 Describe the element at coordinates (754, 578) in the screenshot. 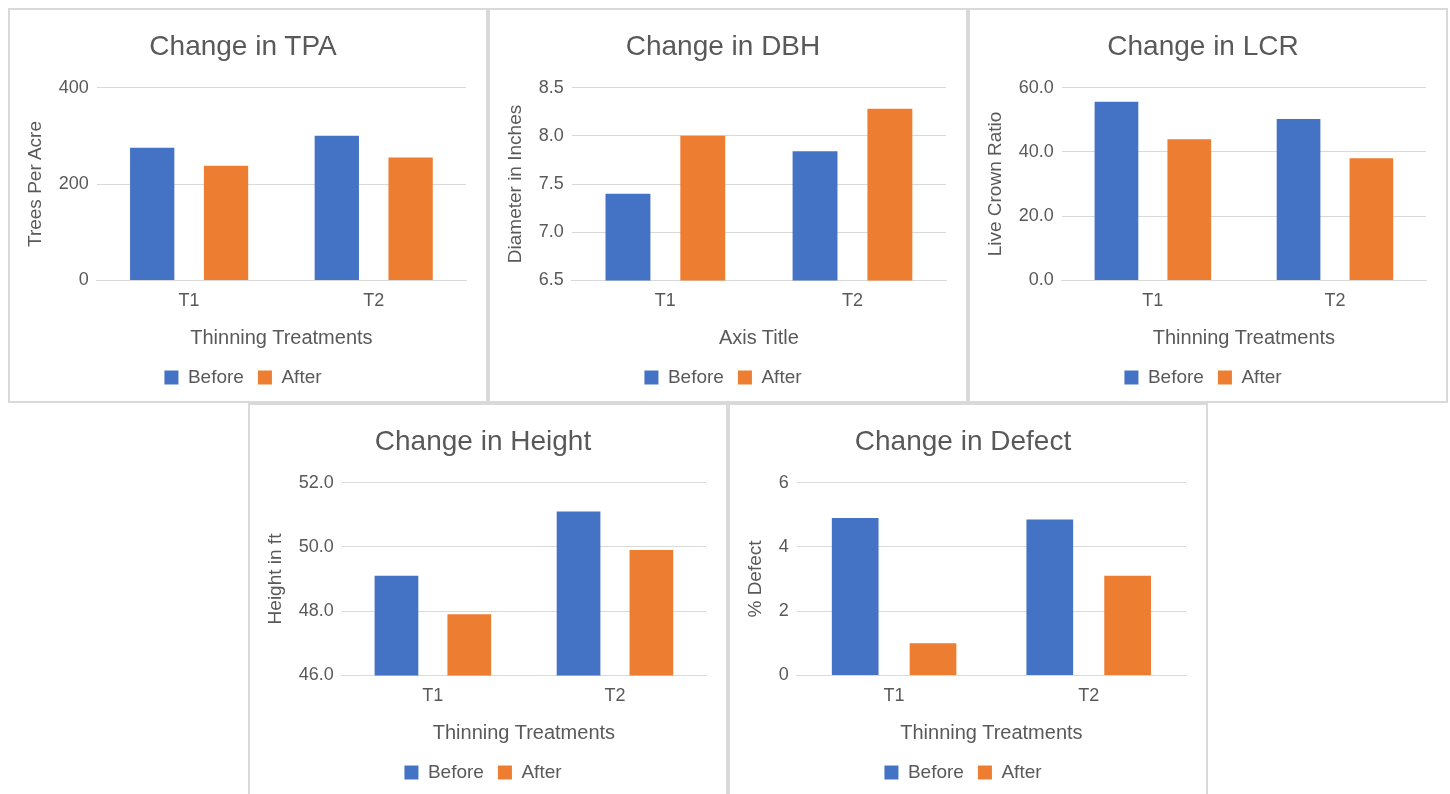

I see `y-axis-title: % Defect` at that location.